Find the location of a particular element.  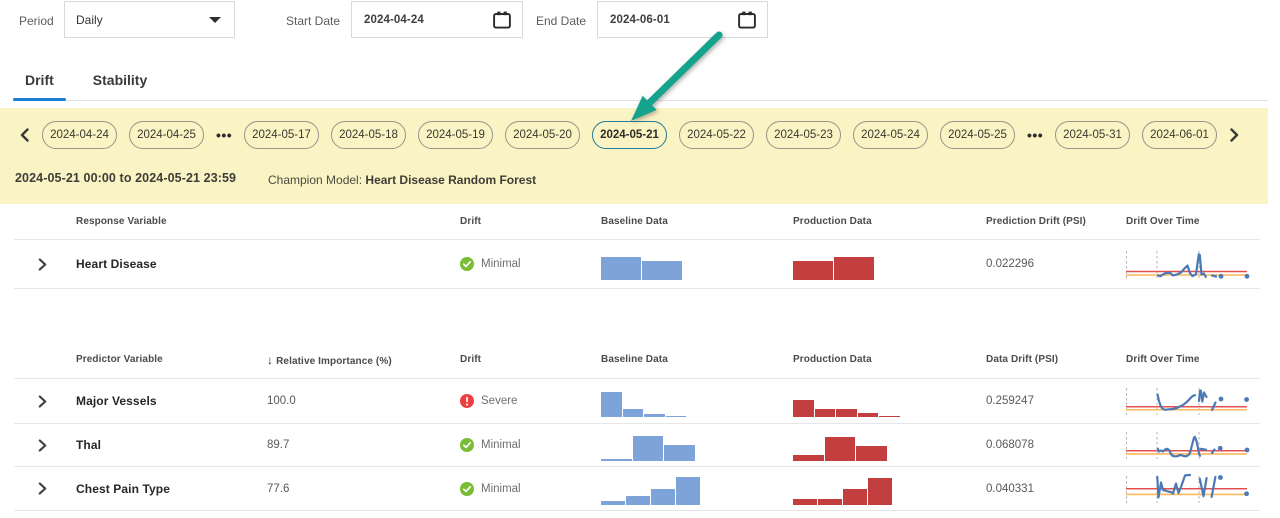

header-psi: Data Drift (PSI) is located at coordinates (1022, 359).